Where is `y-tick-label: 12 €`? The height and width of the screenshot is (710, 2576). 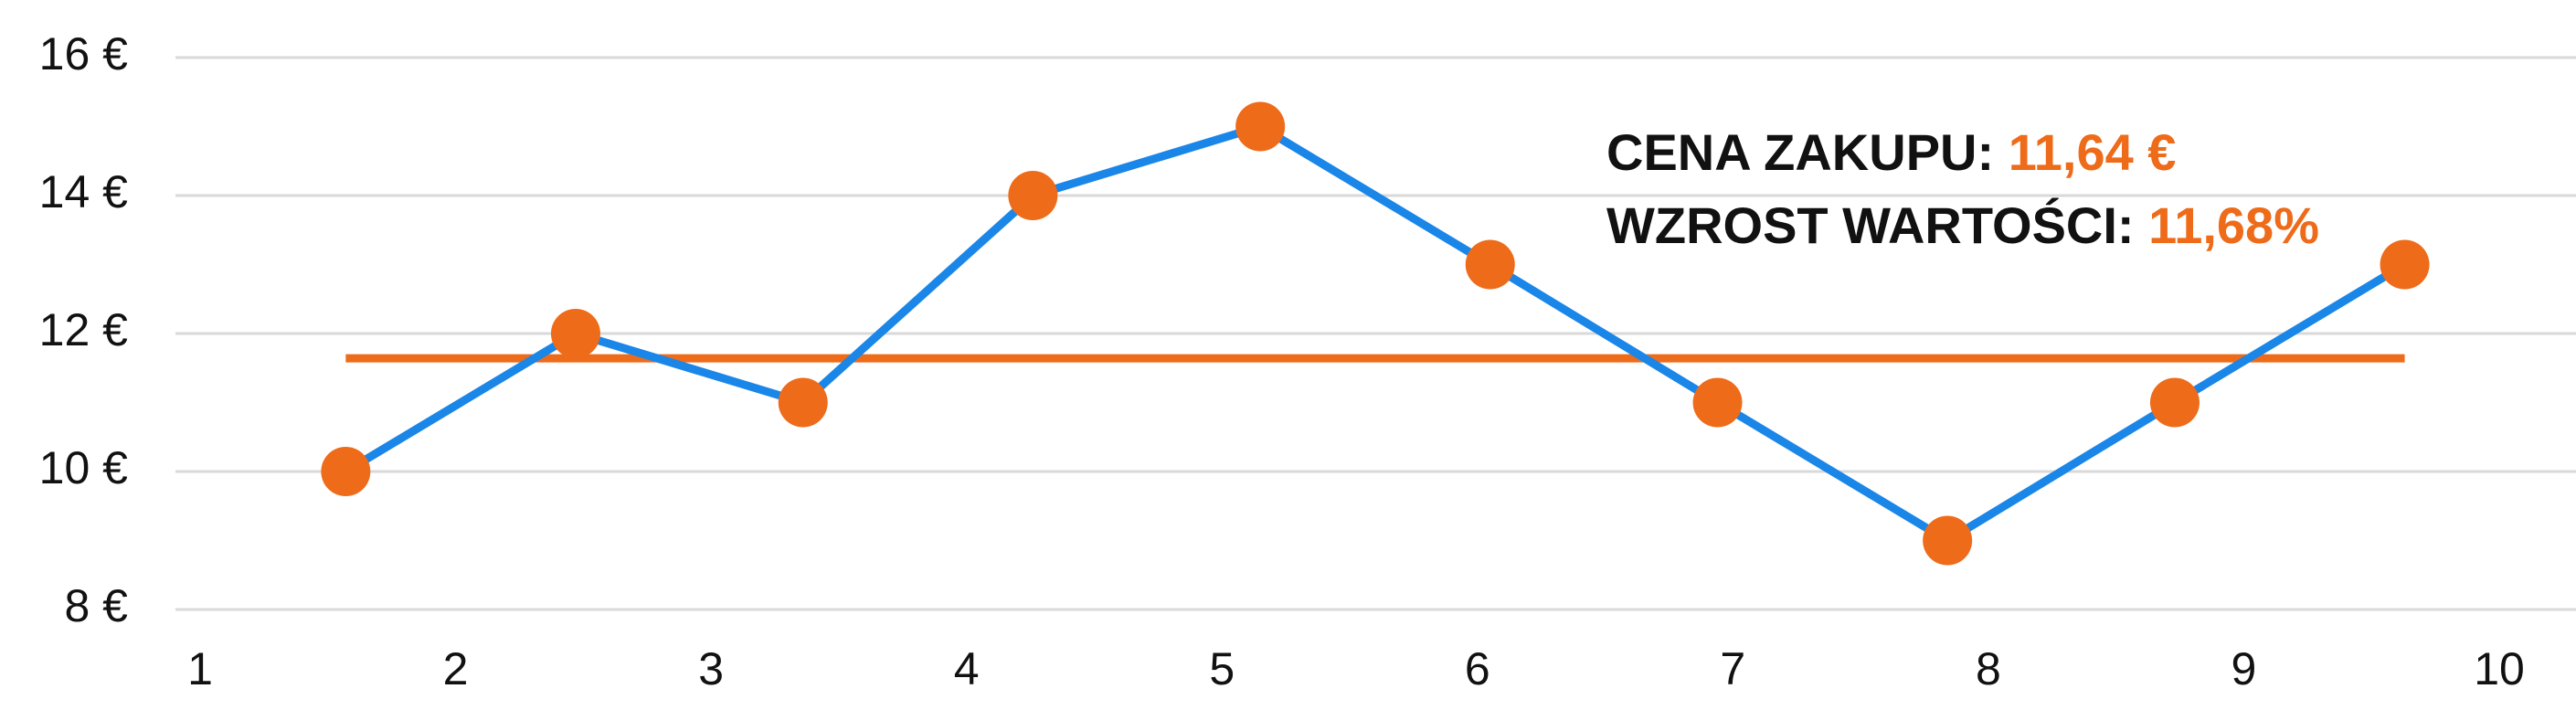
y-tick-label: 12 € is located at coordinates (84, 330).